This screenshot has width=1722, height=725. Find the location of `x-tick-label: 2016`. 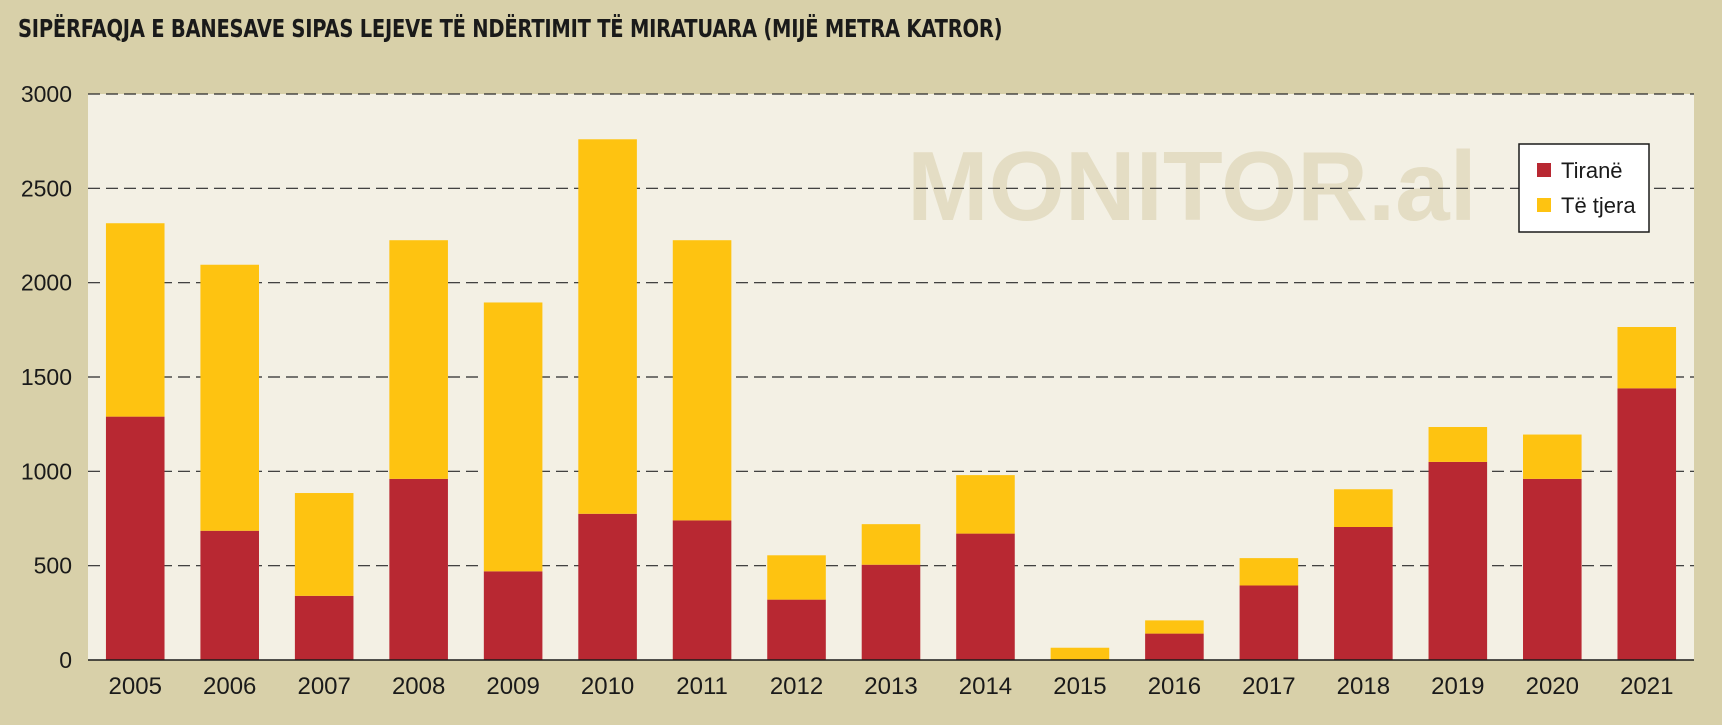

x-tick-label: 2016 is located at coordinates (1174, 686).